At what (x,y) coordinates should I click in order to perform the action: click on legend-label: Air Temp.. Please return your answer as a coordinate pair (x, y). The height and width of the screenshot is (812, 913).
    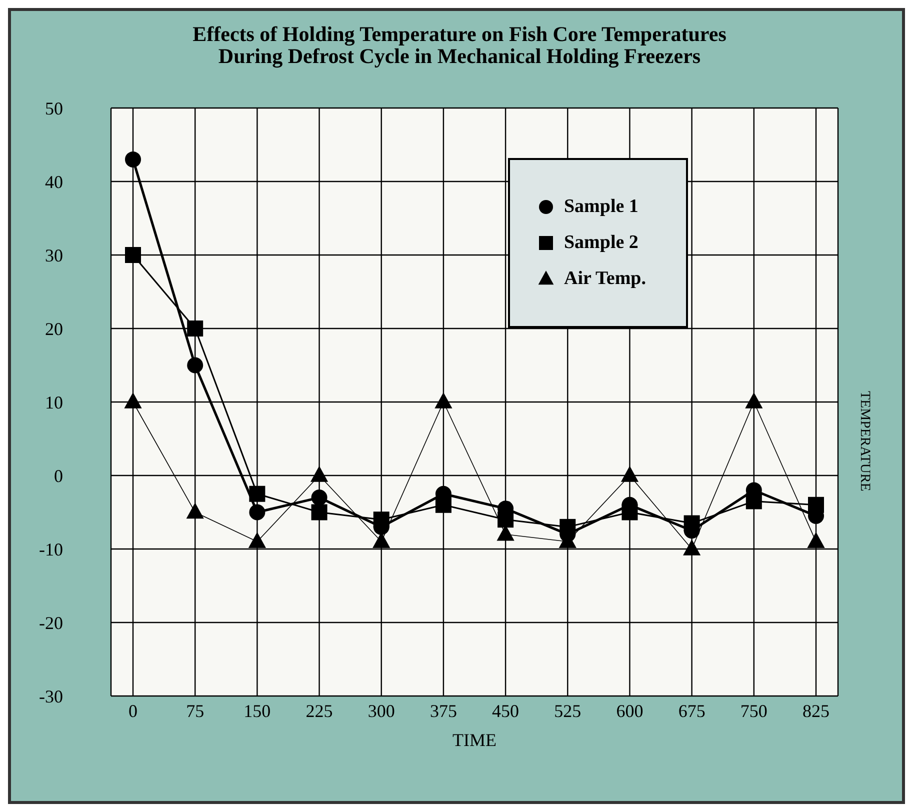
    Looking at the image, I should click on (605, 279).